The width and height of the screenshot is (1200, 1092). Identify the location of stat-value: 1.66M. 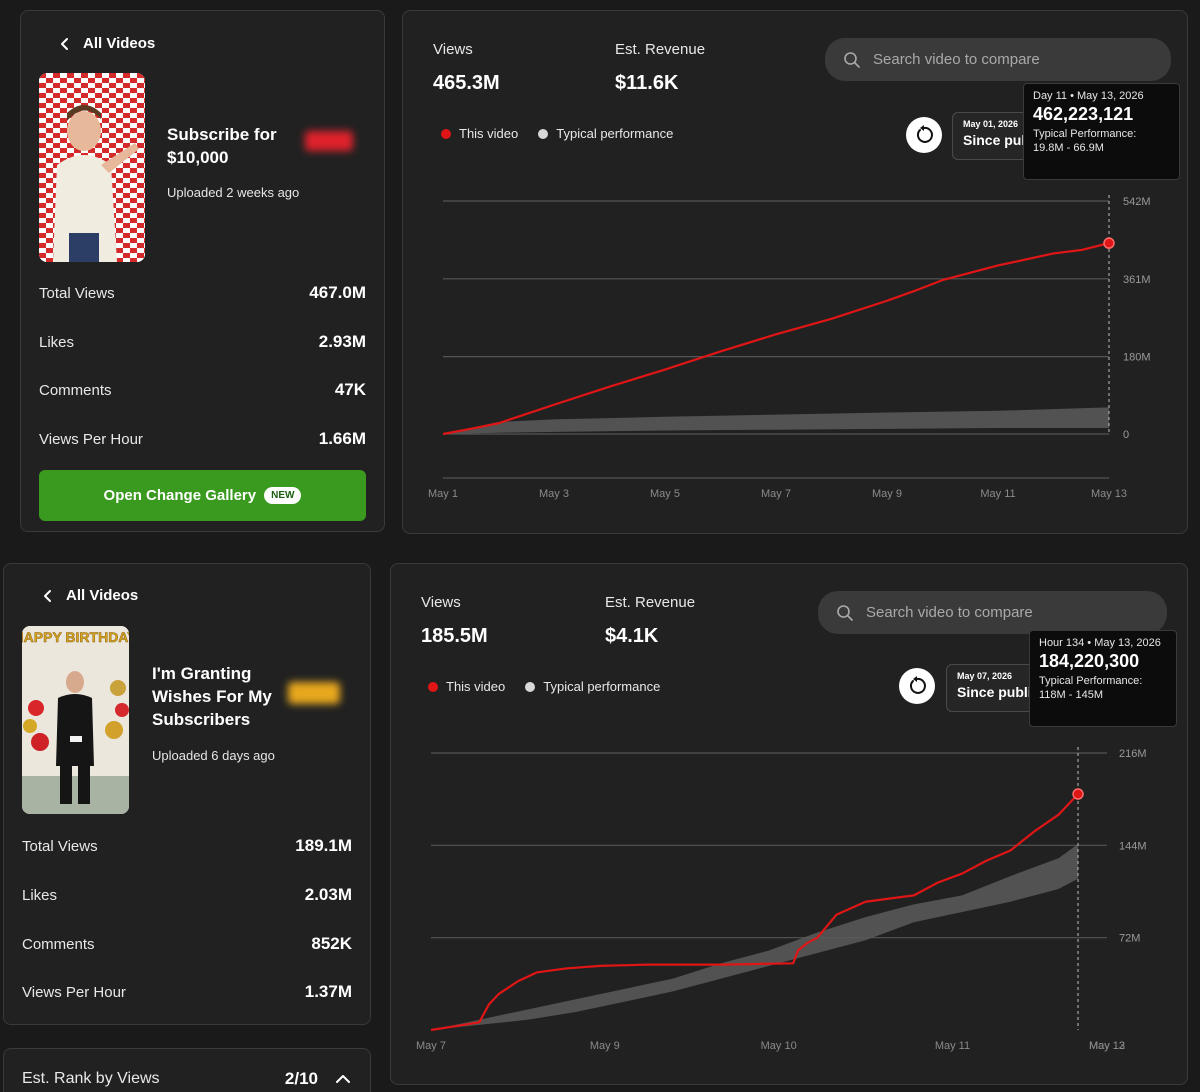
(342, 438).